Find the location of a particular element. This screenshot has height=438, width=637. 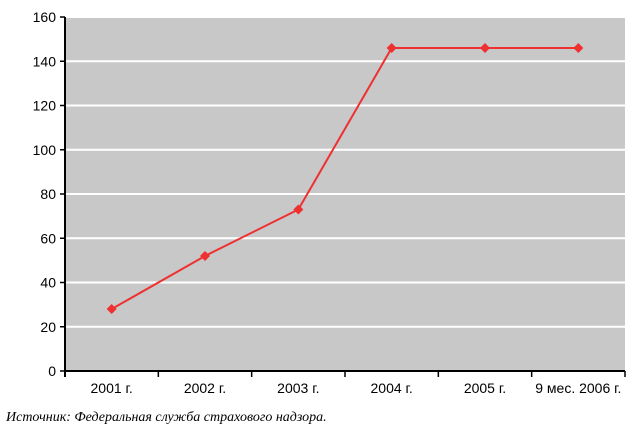

y-tick-labels: 0 20 40 60 80 100 120 140 160 is located at coordinates (45, 194).